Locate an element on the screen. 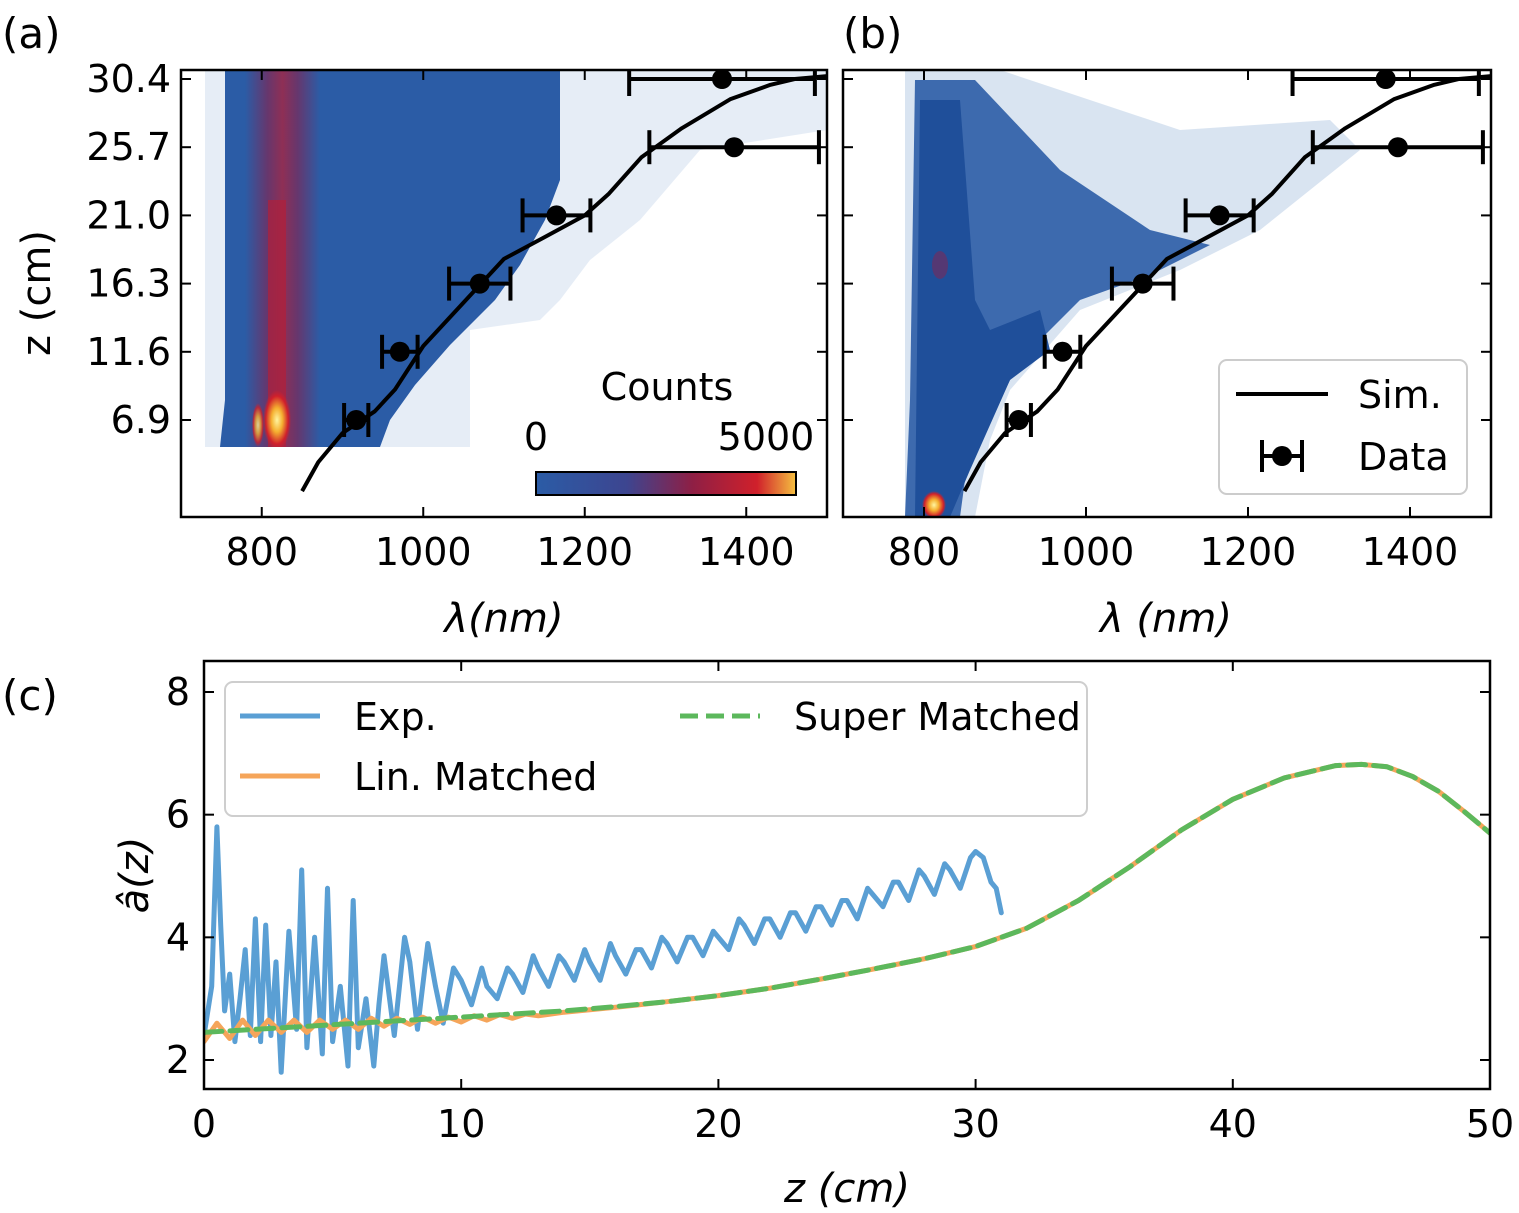  heatmap-b-warm is located at coordinates (940, 265).